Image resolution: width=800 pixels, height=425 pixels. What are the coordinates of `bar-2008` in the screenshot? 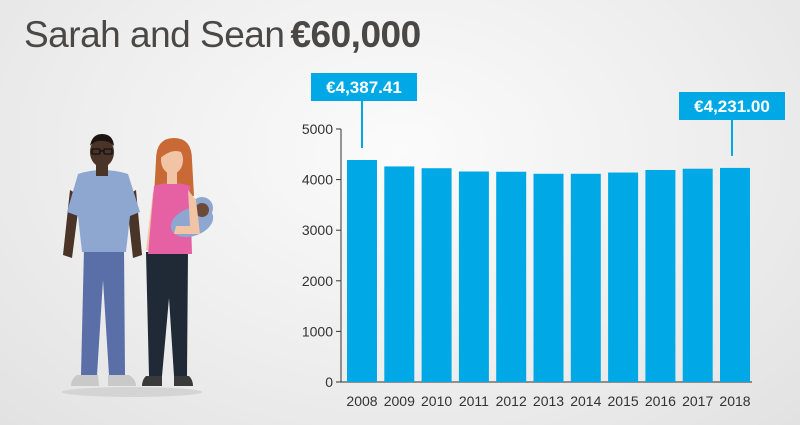 It's located at (362, 270).